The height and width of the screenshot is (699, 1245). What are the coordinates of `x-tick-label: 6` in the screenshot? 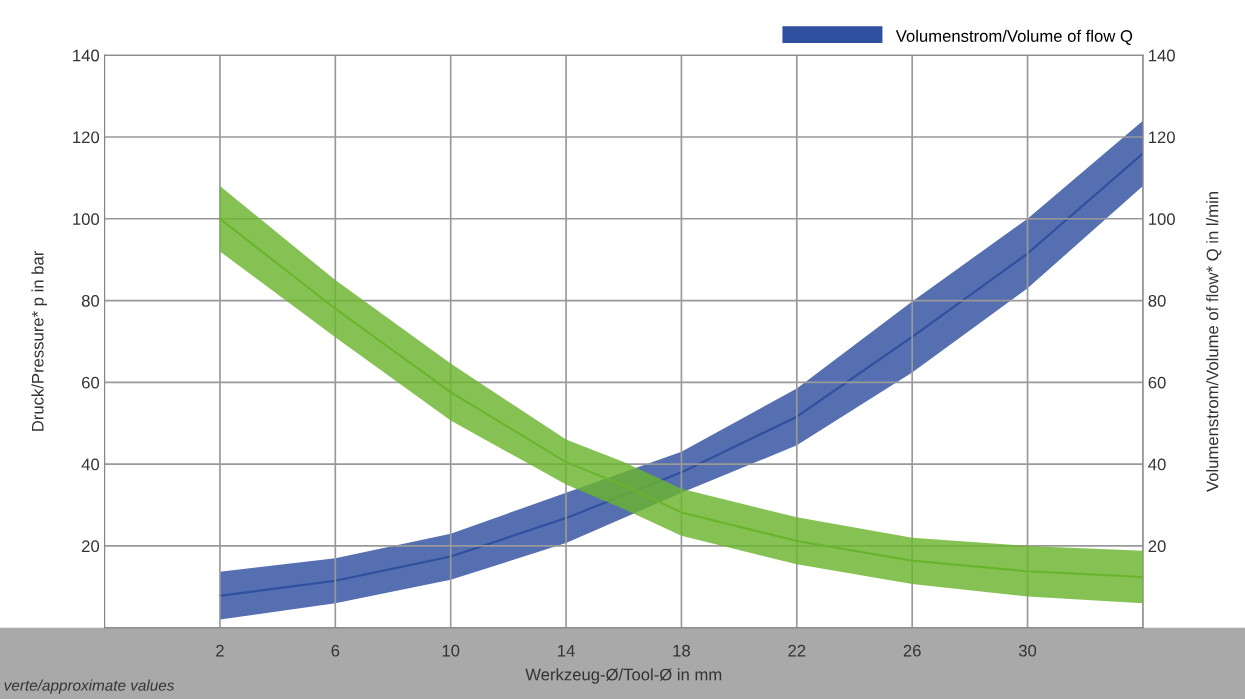 It's located at (335, 650).